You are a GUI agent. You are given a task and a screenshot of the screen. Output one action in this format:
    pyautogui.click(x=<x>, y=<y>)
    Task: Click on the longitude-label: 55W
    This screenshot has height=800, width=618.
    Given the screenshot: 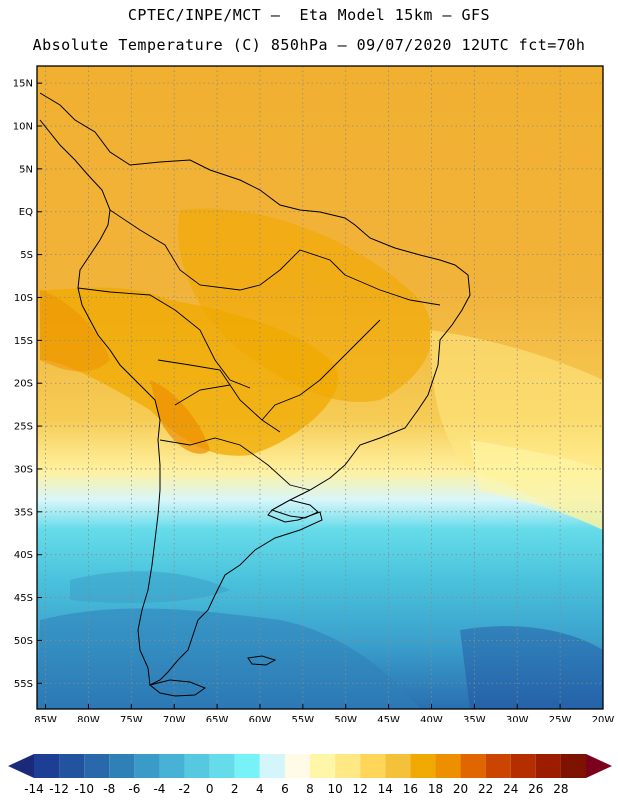 What is the action you would take?
    pyautogui.click(x=303, y=718)
    